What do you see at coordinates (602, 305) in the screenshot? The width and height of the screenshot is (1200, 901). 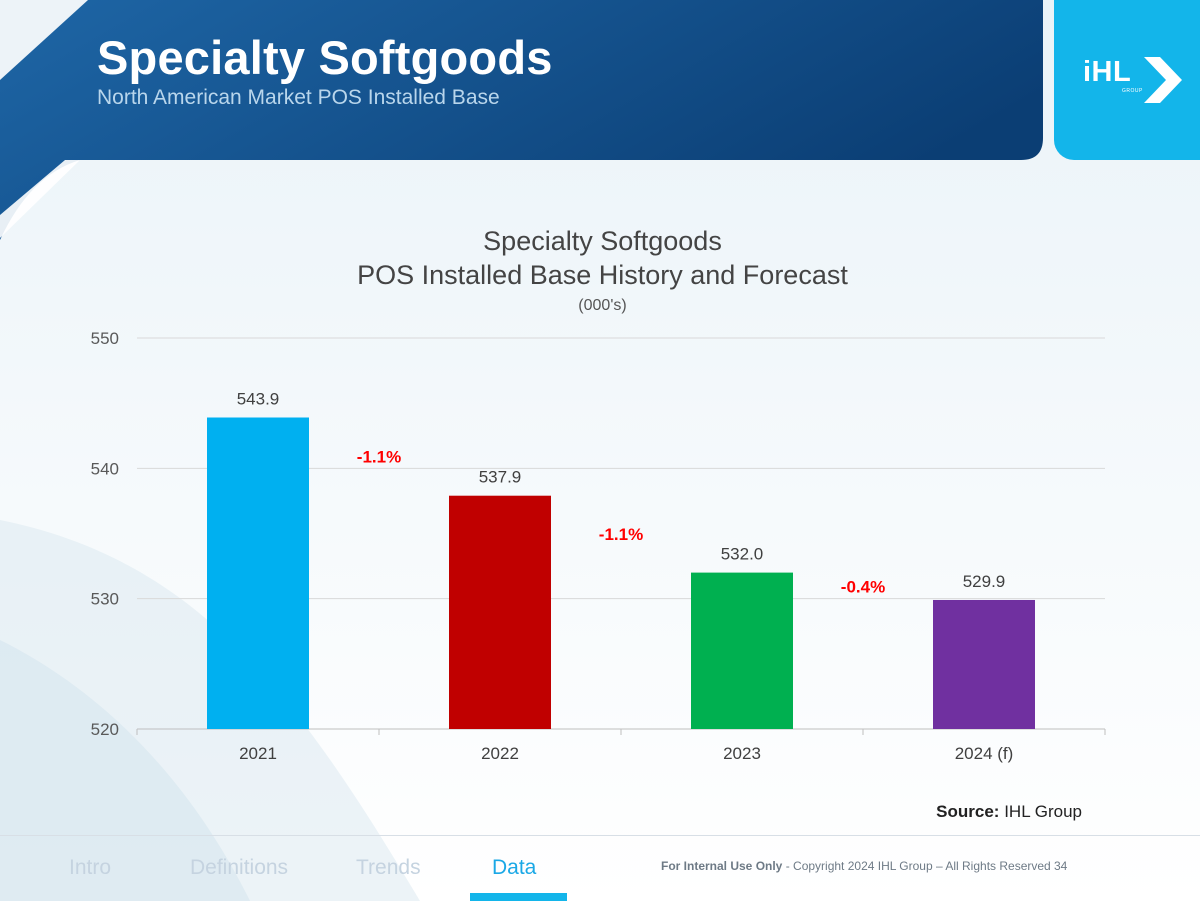 I see `chart-unit-note: (000's)` at bounding box center [602, 305].